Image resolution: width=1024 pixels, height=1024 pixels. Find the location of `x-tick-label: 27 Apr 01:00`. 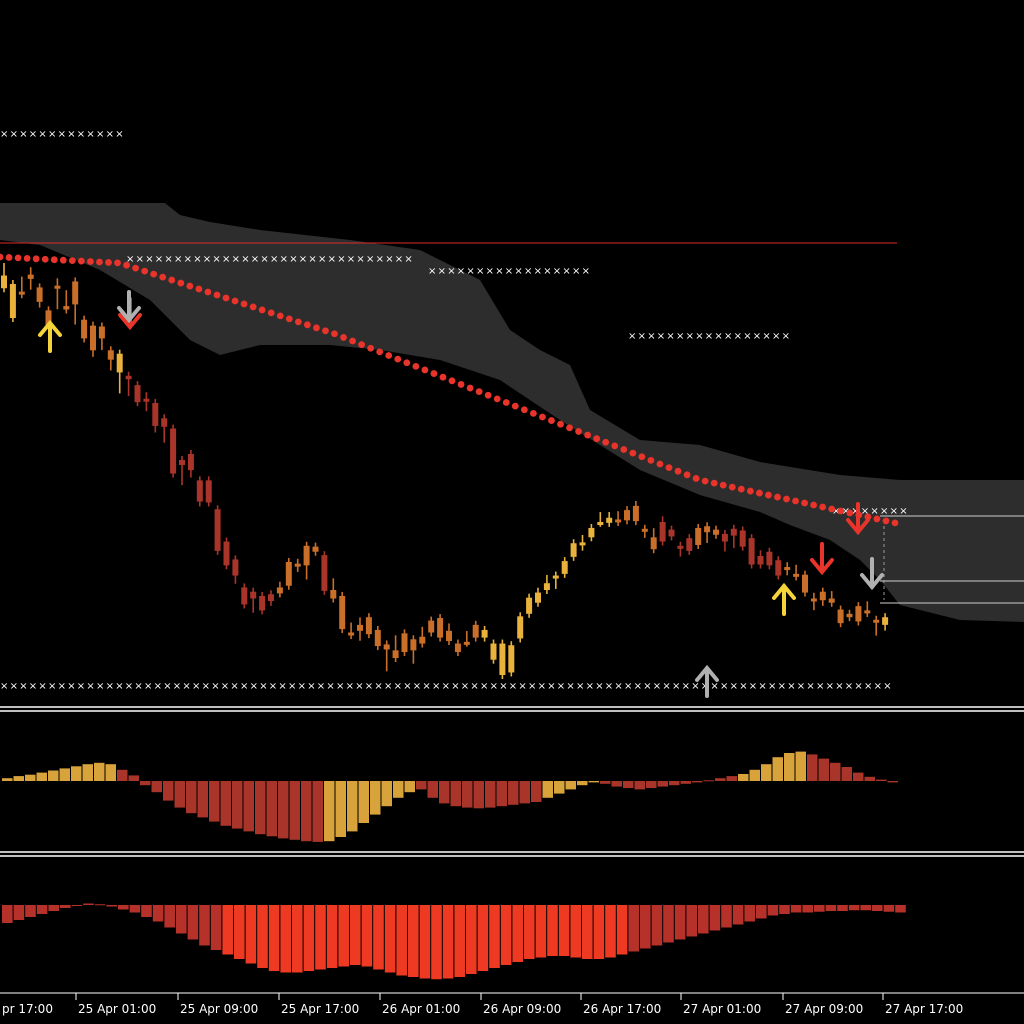

x-tick-label: 27 Apr 01:00 is located at coordinates (722, 1009).